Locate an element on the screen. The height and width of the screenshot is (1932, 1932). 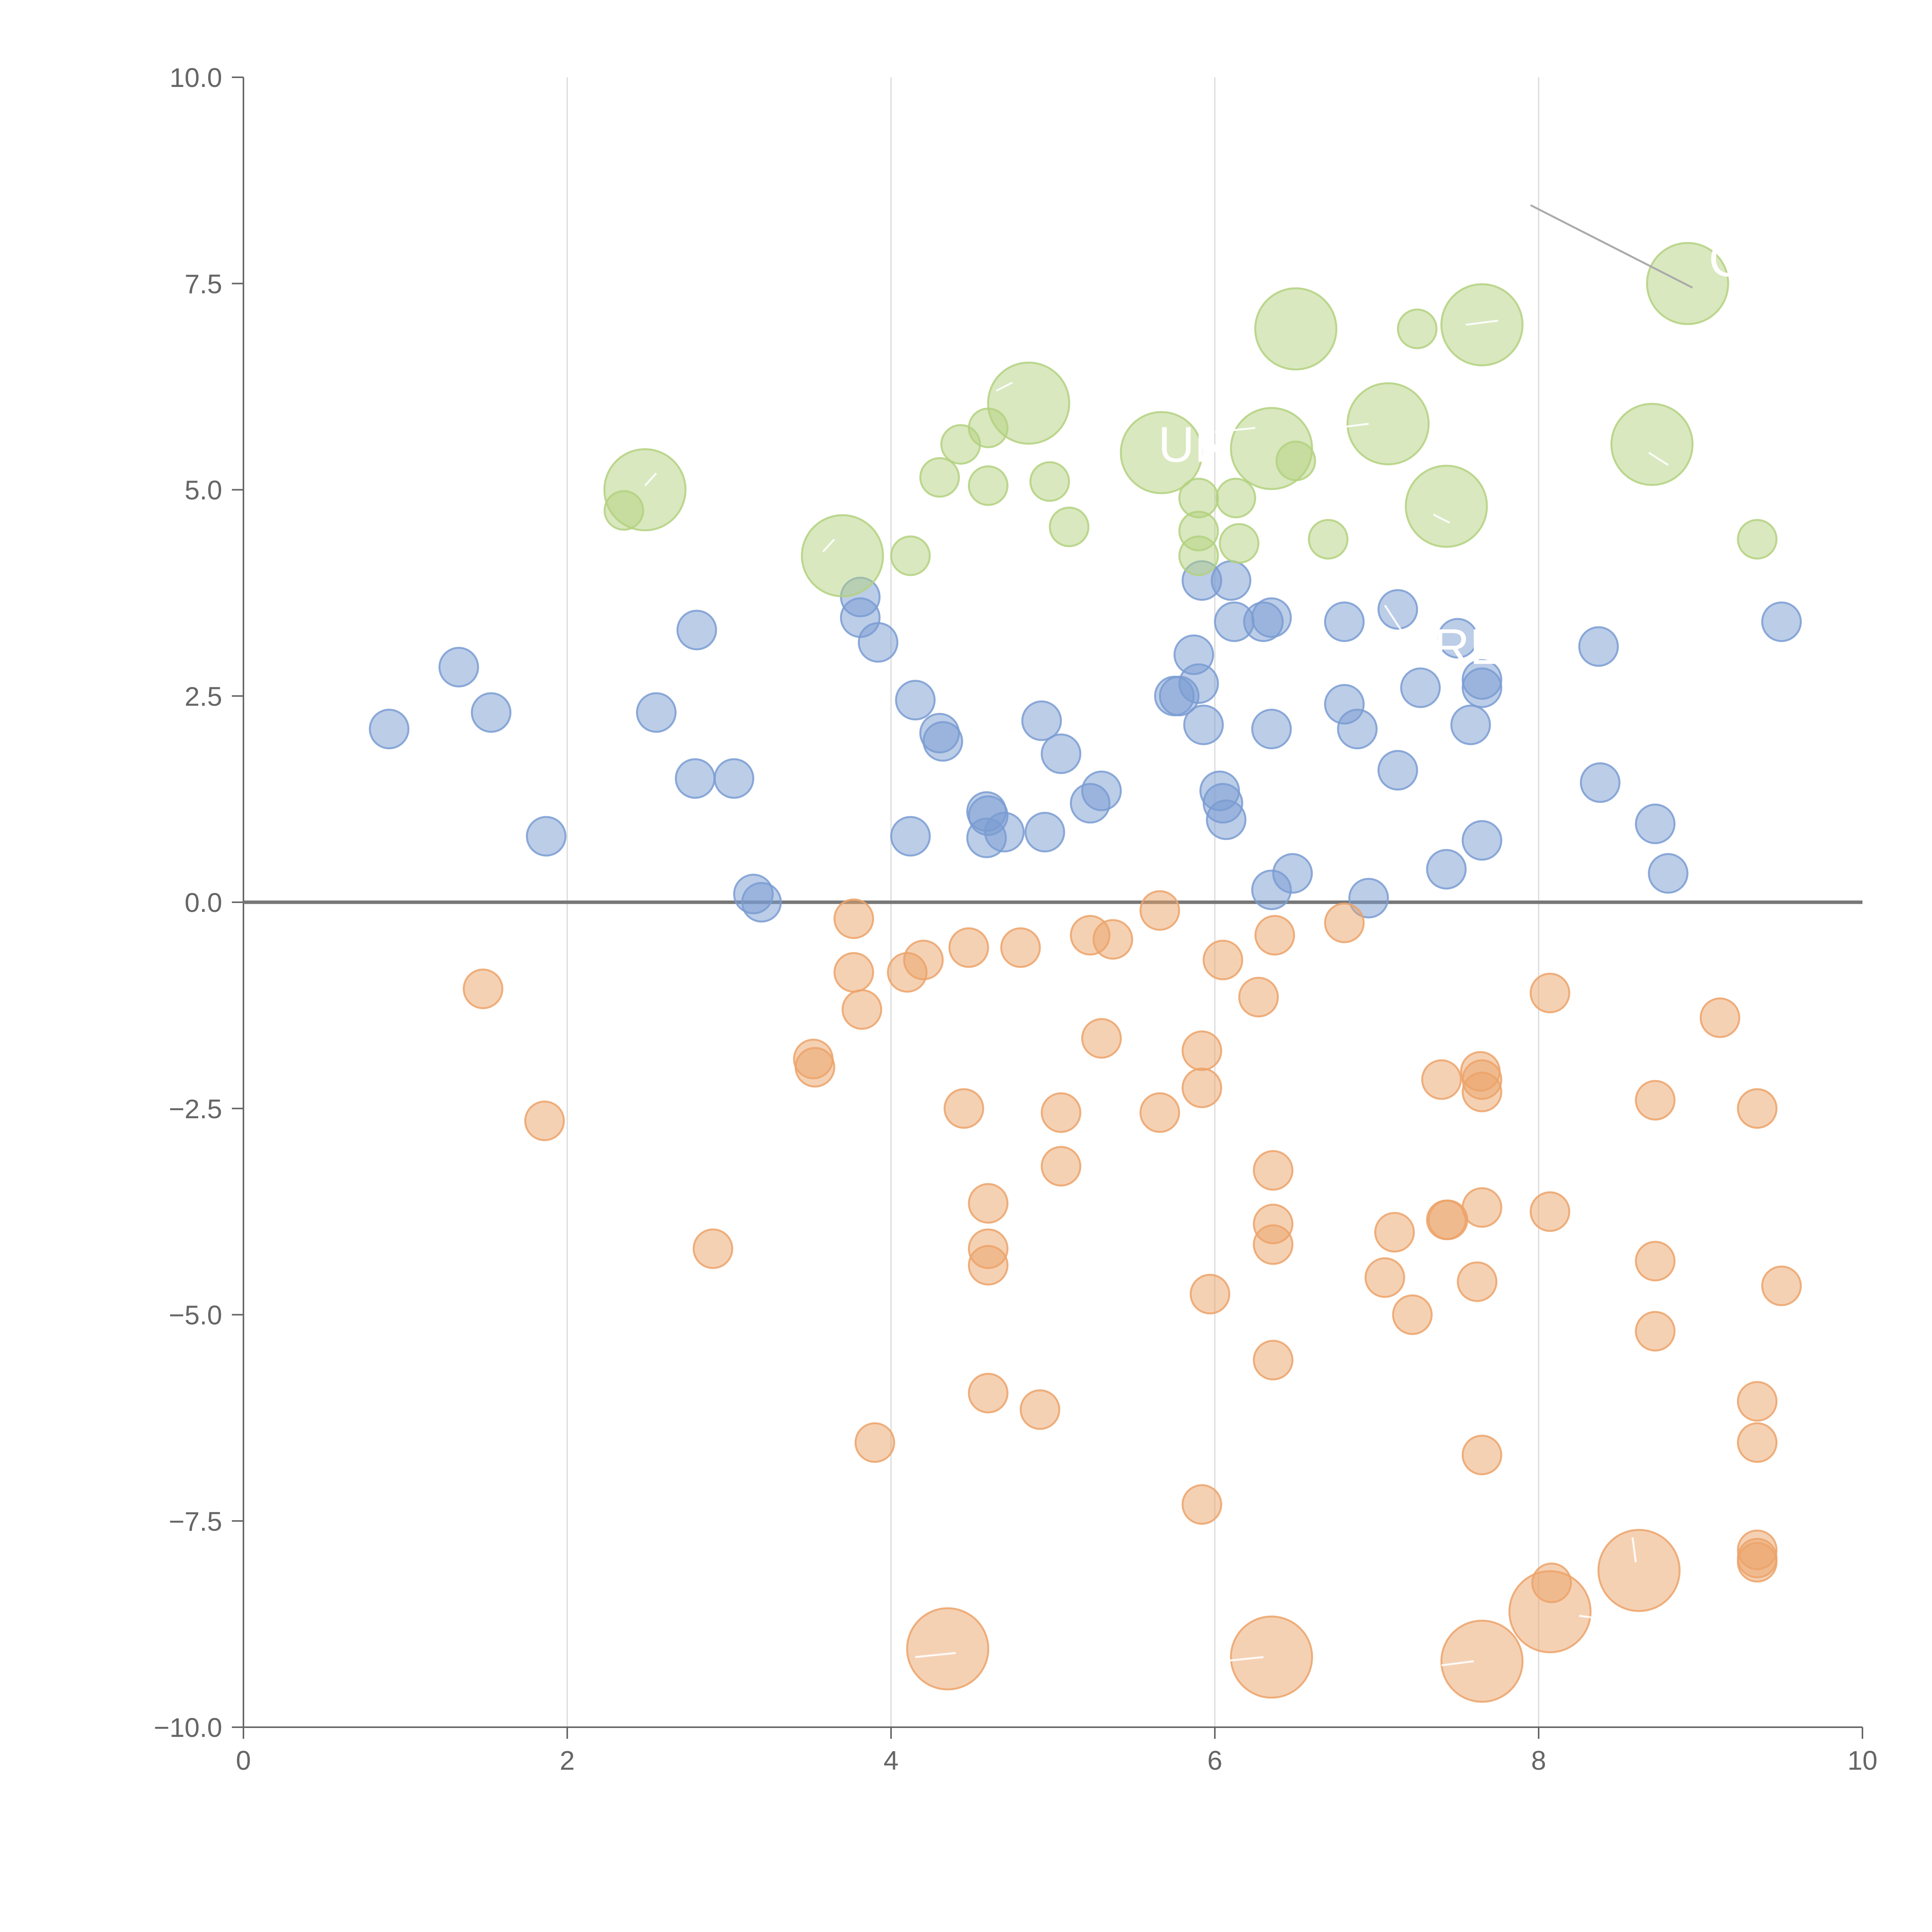
y-tick-label: 5.0 is located at coordinates (204, 490).